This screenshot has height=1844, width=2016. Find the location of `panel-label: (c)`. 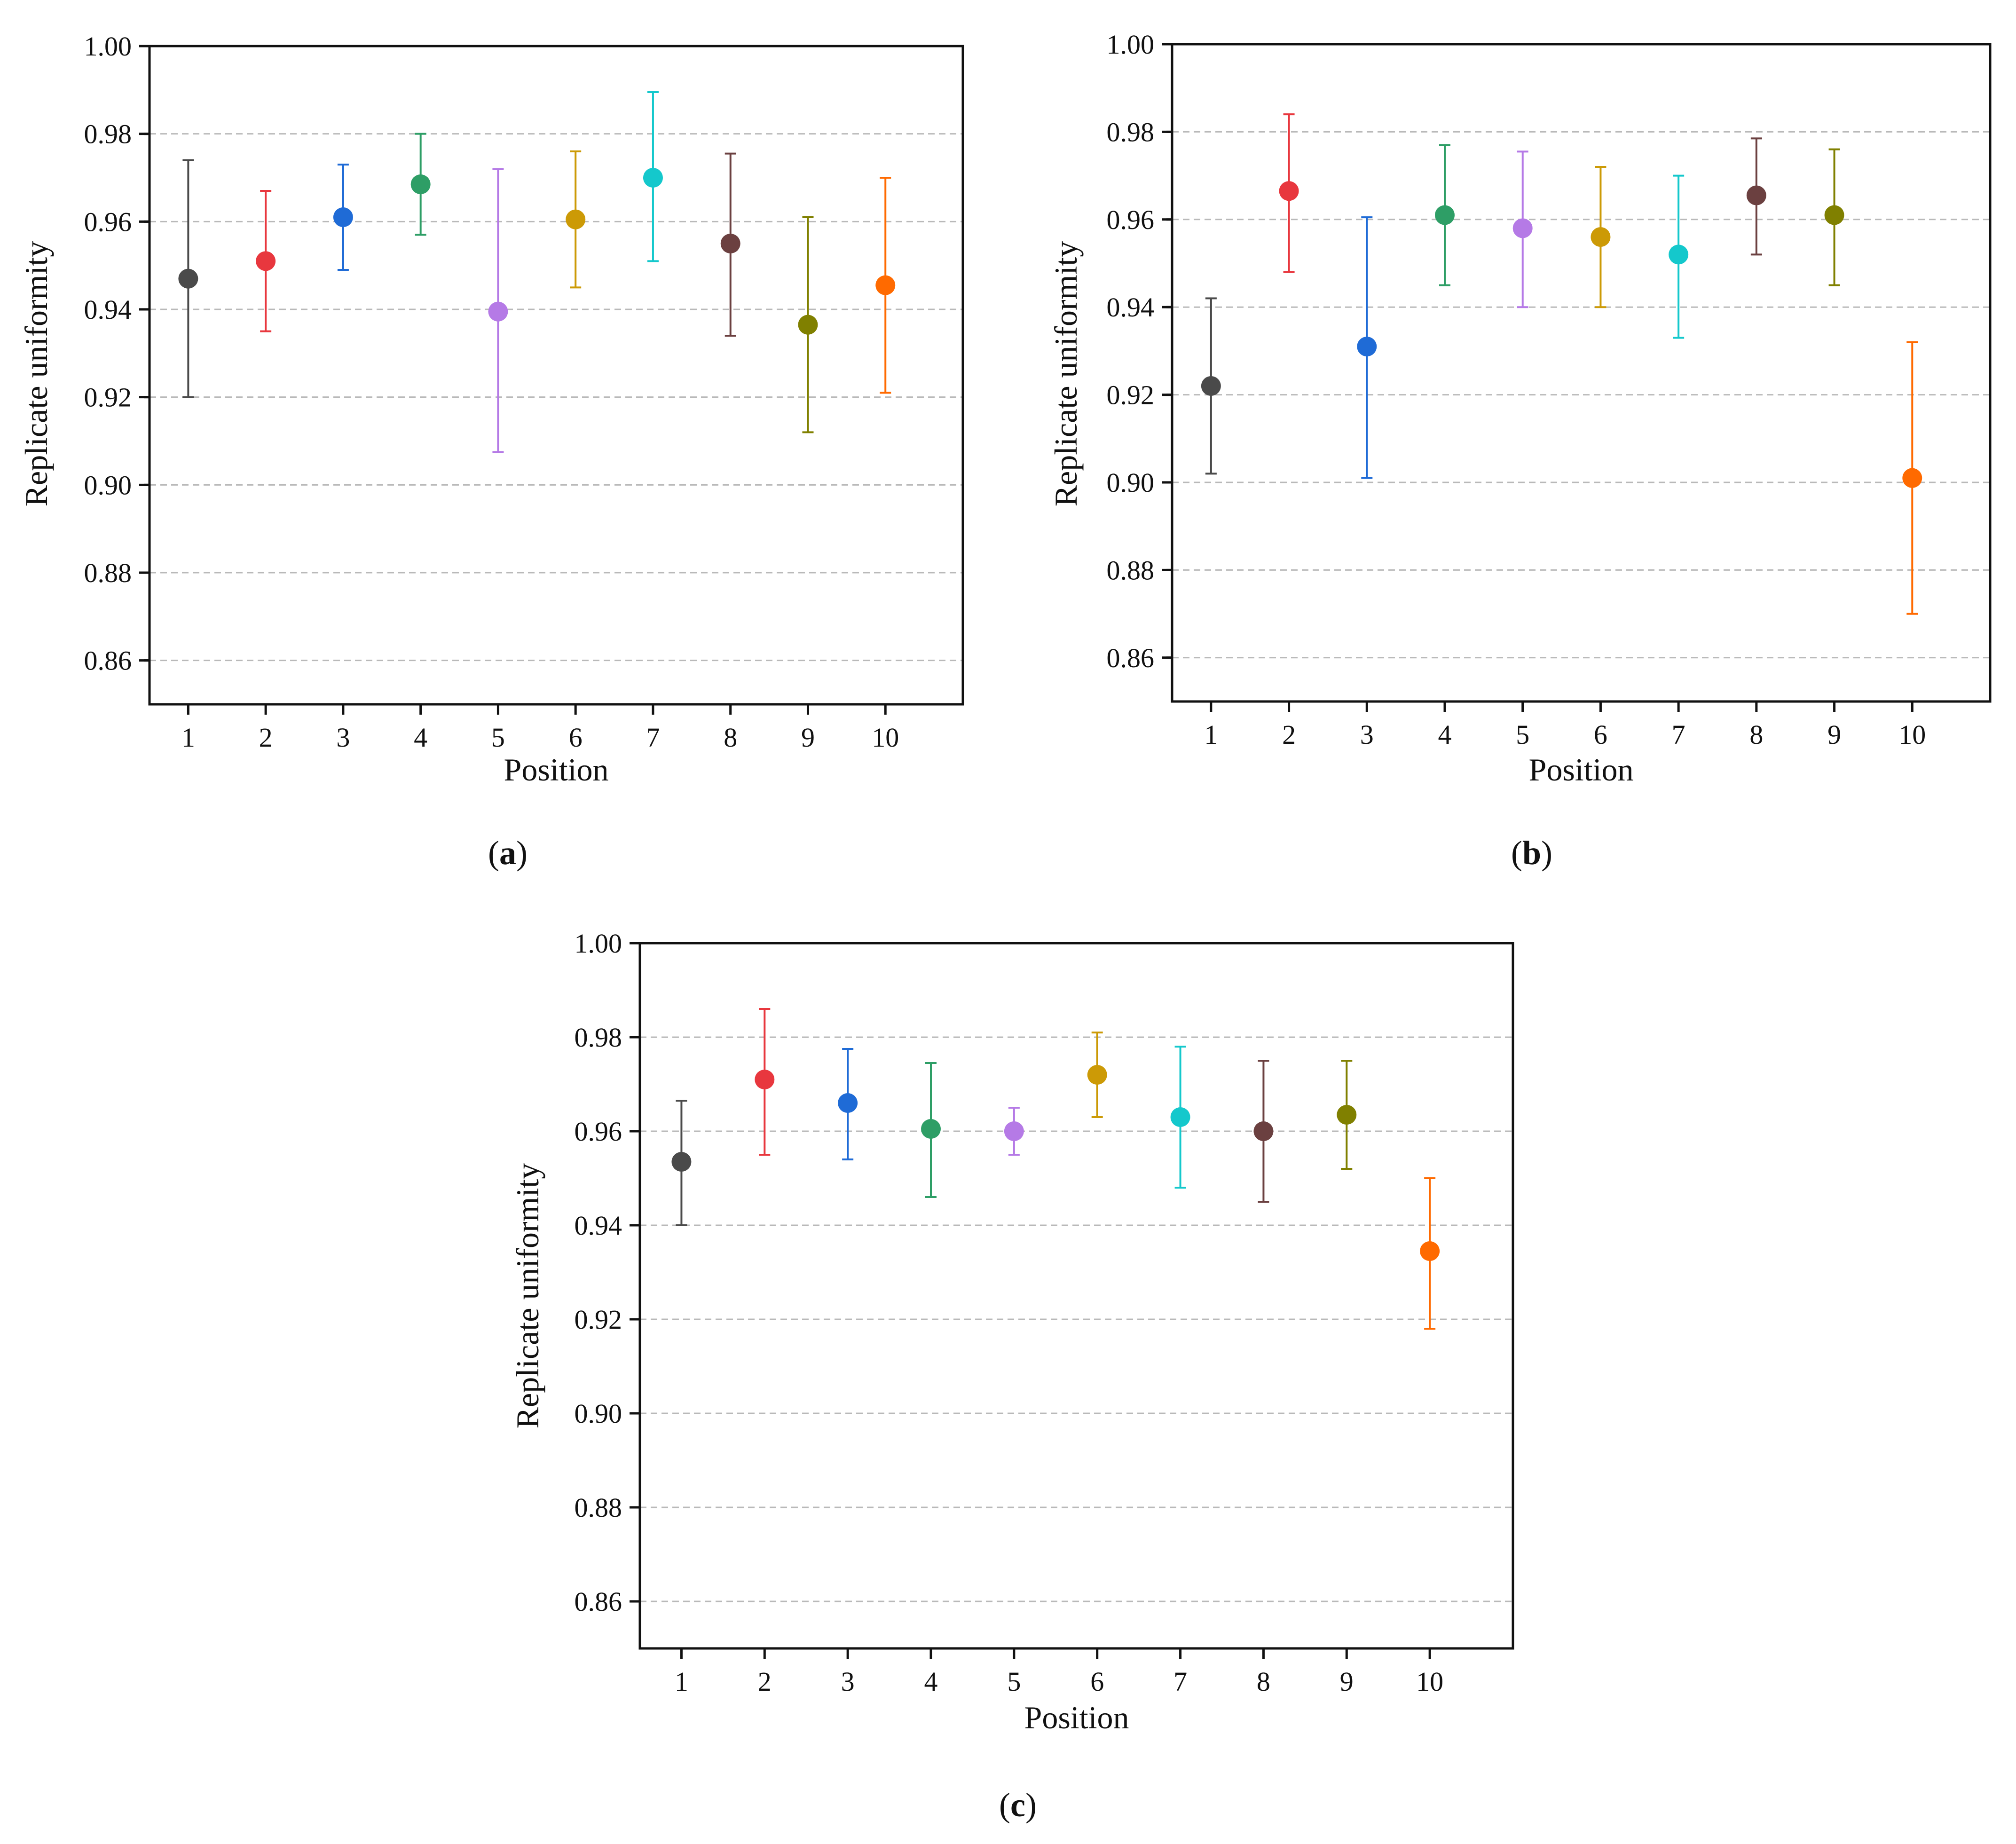

panel-label: (c) is located at coordinates (1018, 1805).